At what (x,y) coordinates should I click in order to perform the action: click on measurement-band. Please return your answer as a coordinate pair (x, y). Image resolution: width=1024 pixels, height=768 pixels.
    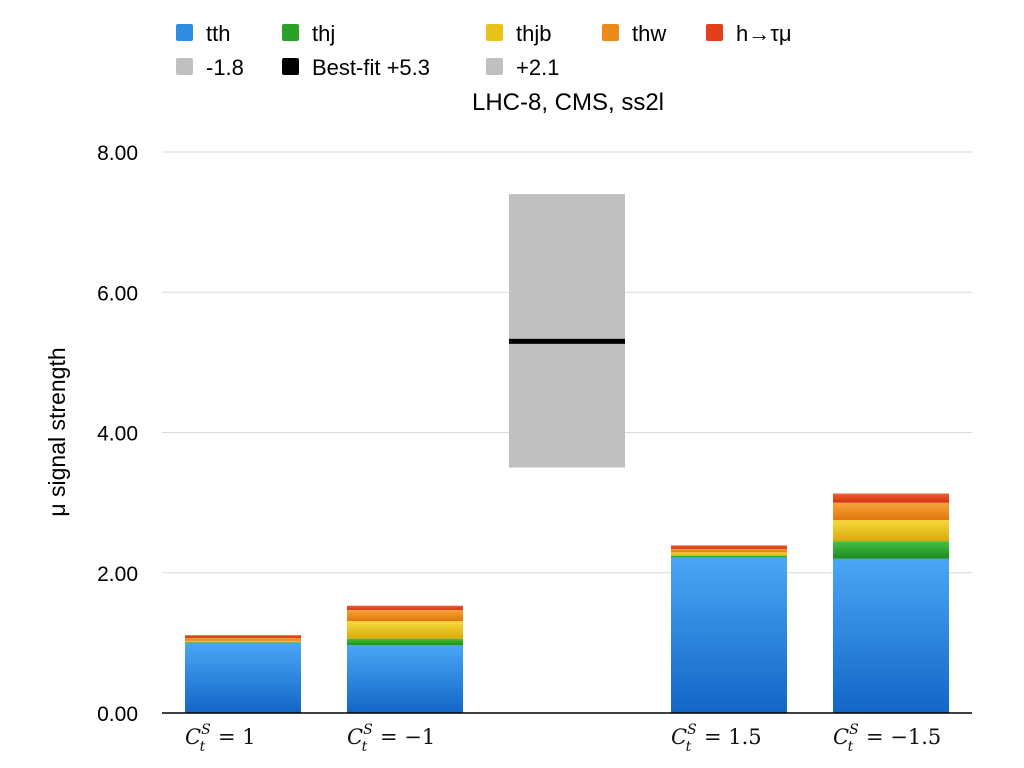
    Looking at the image, I should click on (567, 331).